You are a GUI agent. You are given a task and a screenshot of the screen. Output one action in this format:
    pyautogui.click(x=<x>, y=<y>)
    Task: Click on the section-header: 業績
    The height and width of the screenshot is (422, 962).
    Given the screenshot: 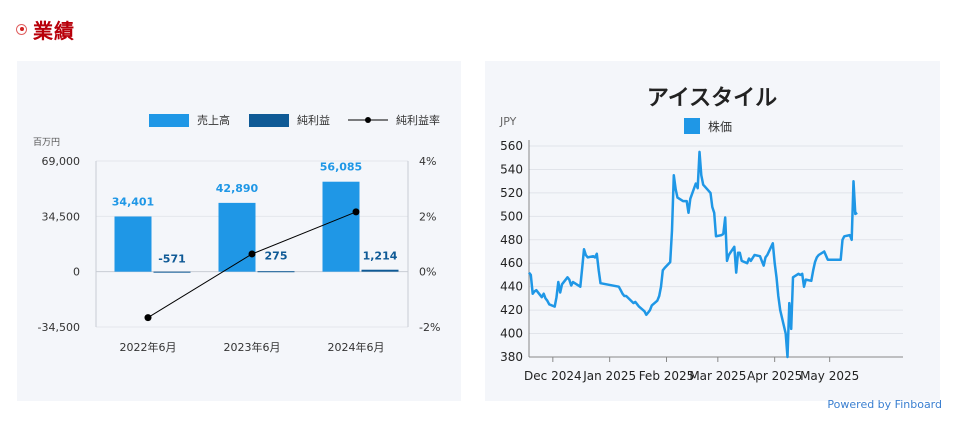 What is the action you would take?
    pyautogui.click(x=45, y=29)
    